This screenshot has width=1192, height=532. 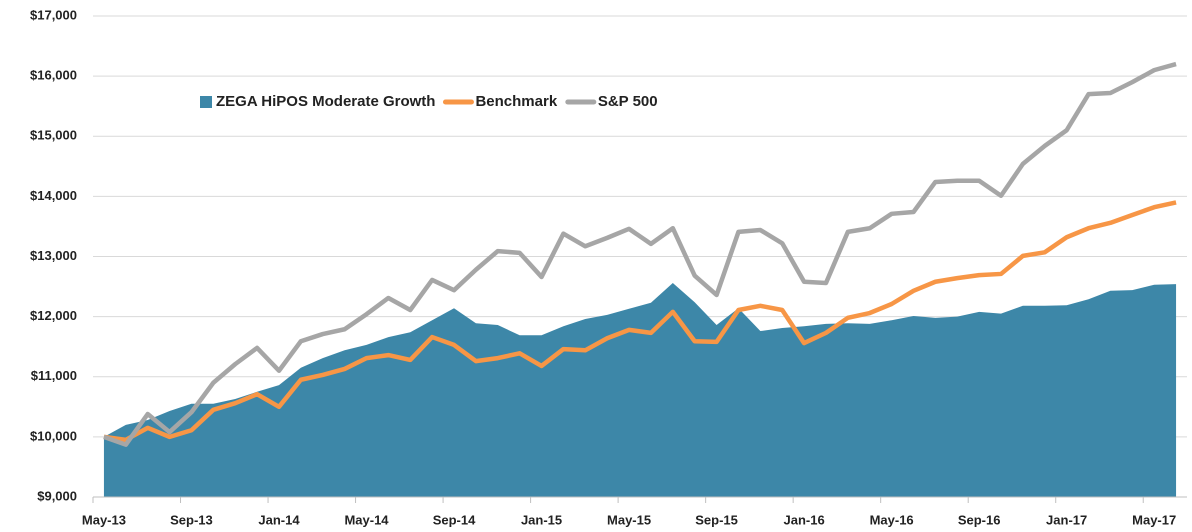 What do you see at coordinates (716, 519) in the screenshot?
I see `x-tick-label: Sep-15` at bounding box center [716, 519].